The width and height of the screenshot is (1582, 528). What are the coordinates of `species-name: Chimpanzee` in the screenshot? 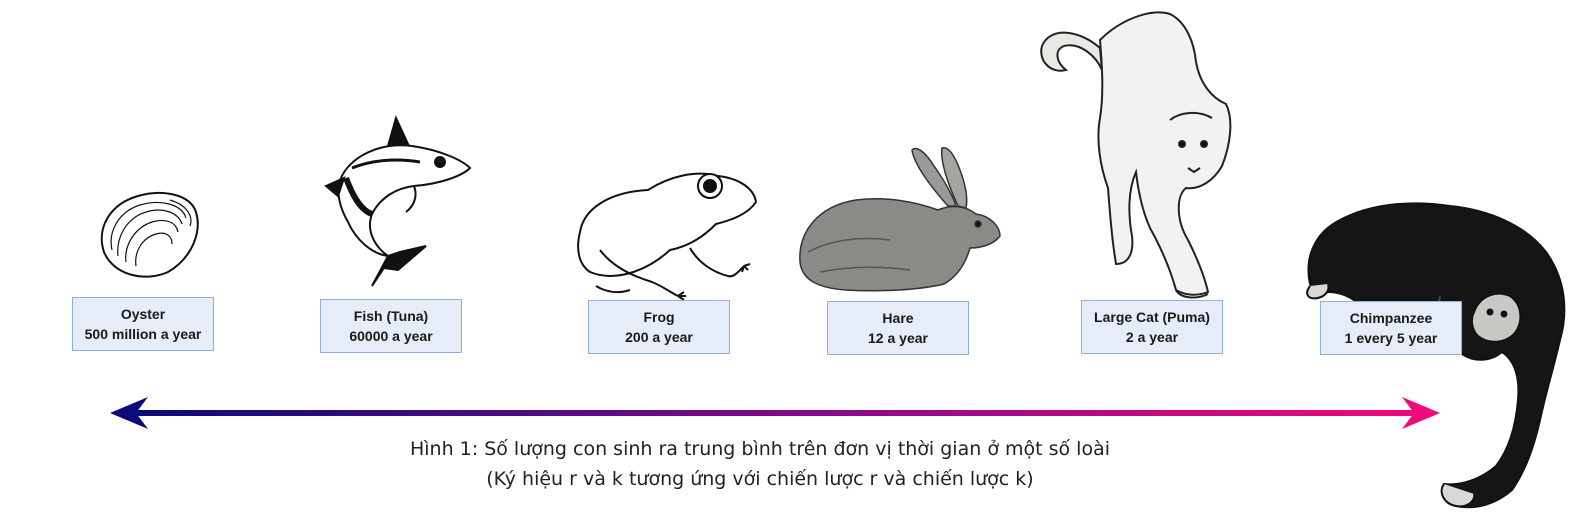 It's located at (1391, 318).